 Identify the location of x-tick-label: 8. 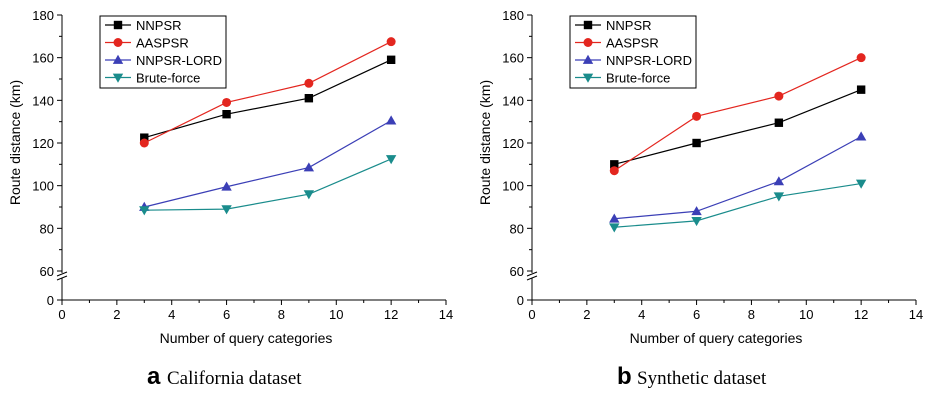
(751, 314).